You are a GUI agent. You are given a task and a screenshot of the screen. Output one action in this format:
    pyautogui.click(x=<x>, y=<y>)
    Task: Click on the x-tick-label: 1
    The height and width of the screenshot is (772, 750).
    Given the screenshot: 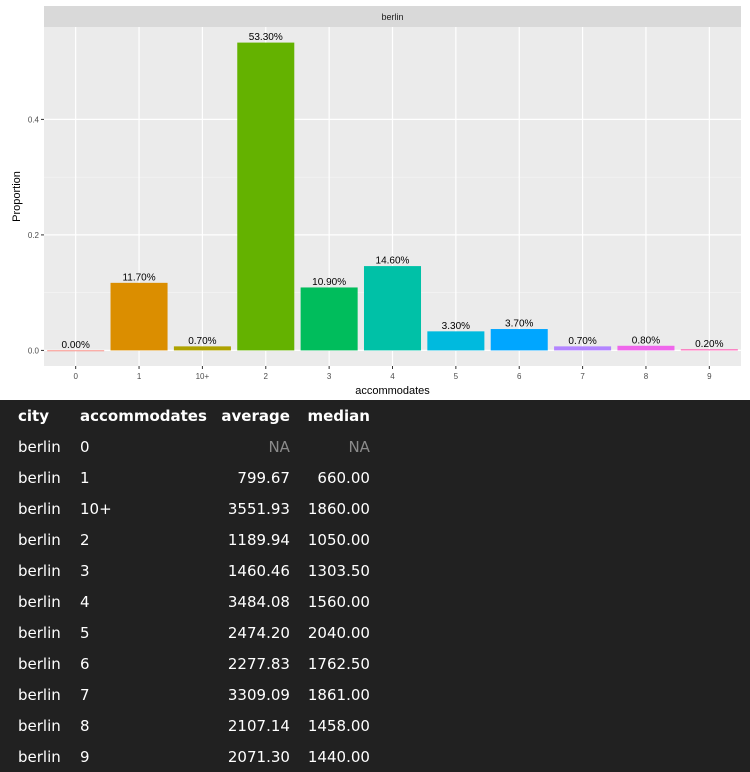 What is the action you would take?
    pyautogui.click(x=139, y=376)
    